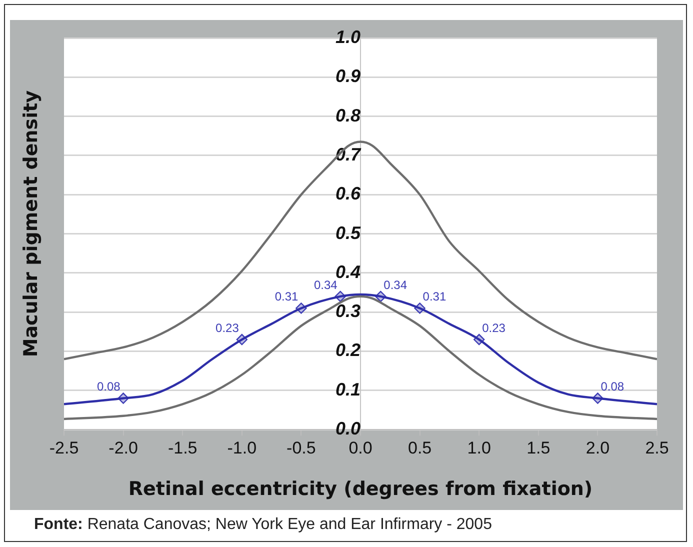  What do you see at coordinates (123, 448) in the screenshot?
I see `x-tick-label: -2.0` at bounding box center [123, 448].